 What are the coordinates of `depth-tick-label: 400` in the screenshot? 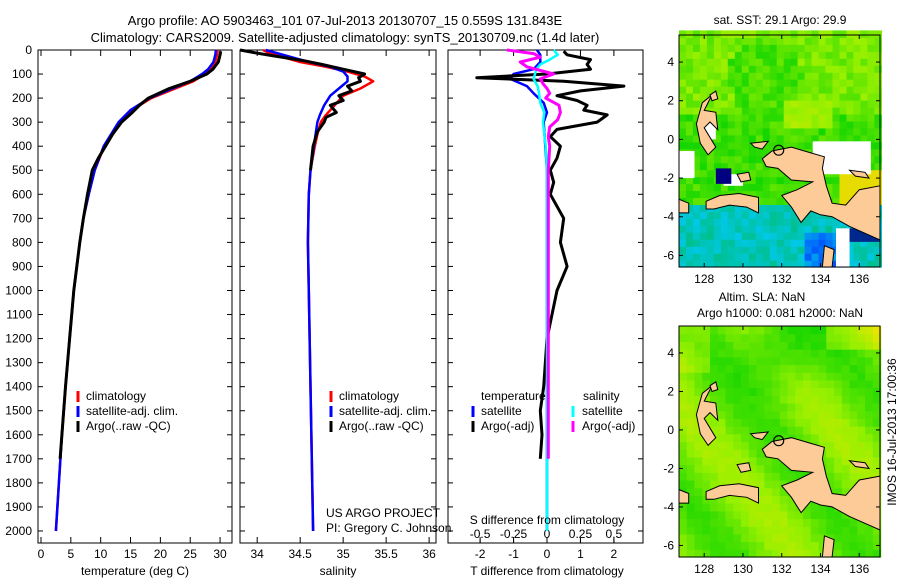 It's located at (22, 146).